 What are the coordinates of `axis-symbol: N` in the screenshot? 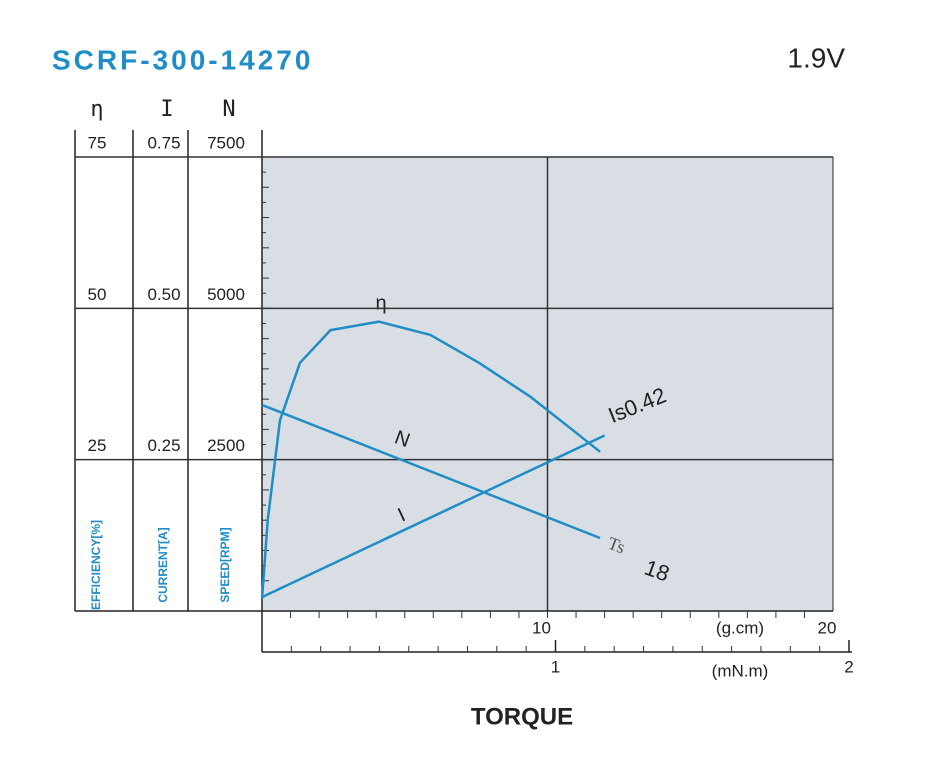 It's located at (228, 109).